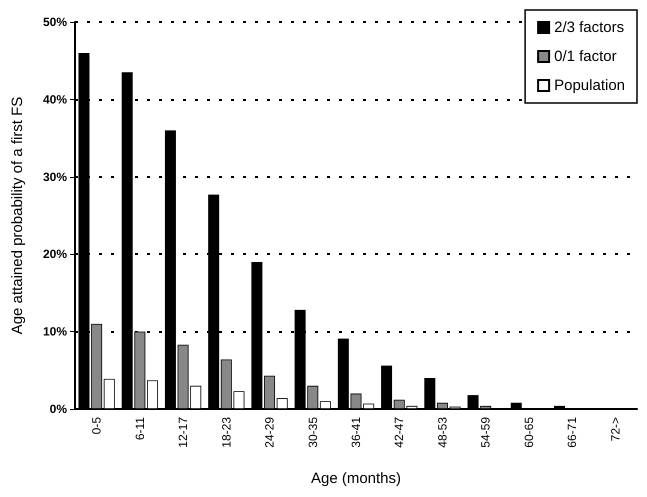 The width and height of the screenshot is (647, 497). I want to click on x-tick-label: 36-41, so click(356, 432).